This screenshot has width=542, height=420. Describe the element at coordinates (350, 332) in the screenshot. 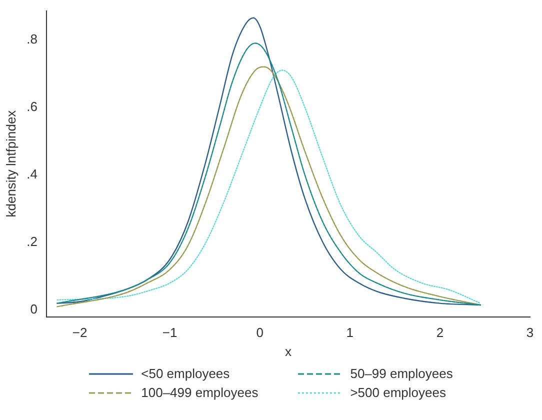

I see `x-tick-label: 1` at that location.